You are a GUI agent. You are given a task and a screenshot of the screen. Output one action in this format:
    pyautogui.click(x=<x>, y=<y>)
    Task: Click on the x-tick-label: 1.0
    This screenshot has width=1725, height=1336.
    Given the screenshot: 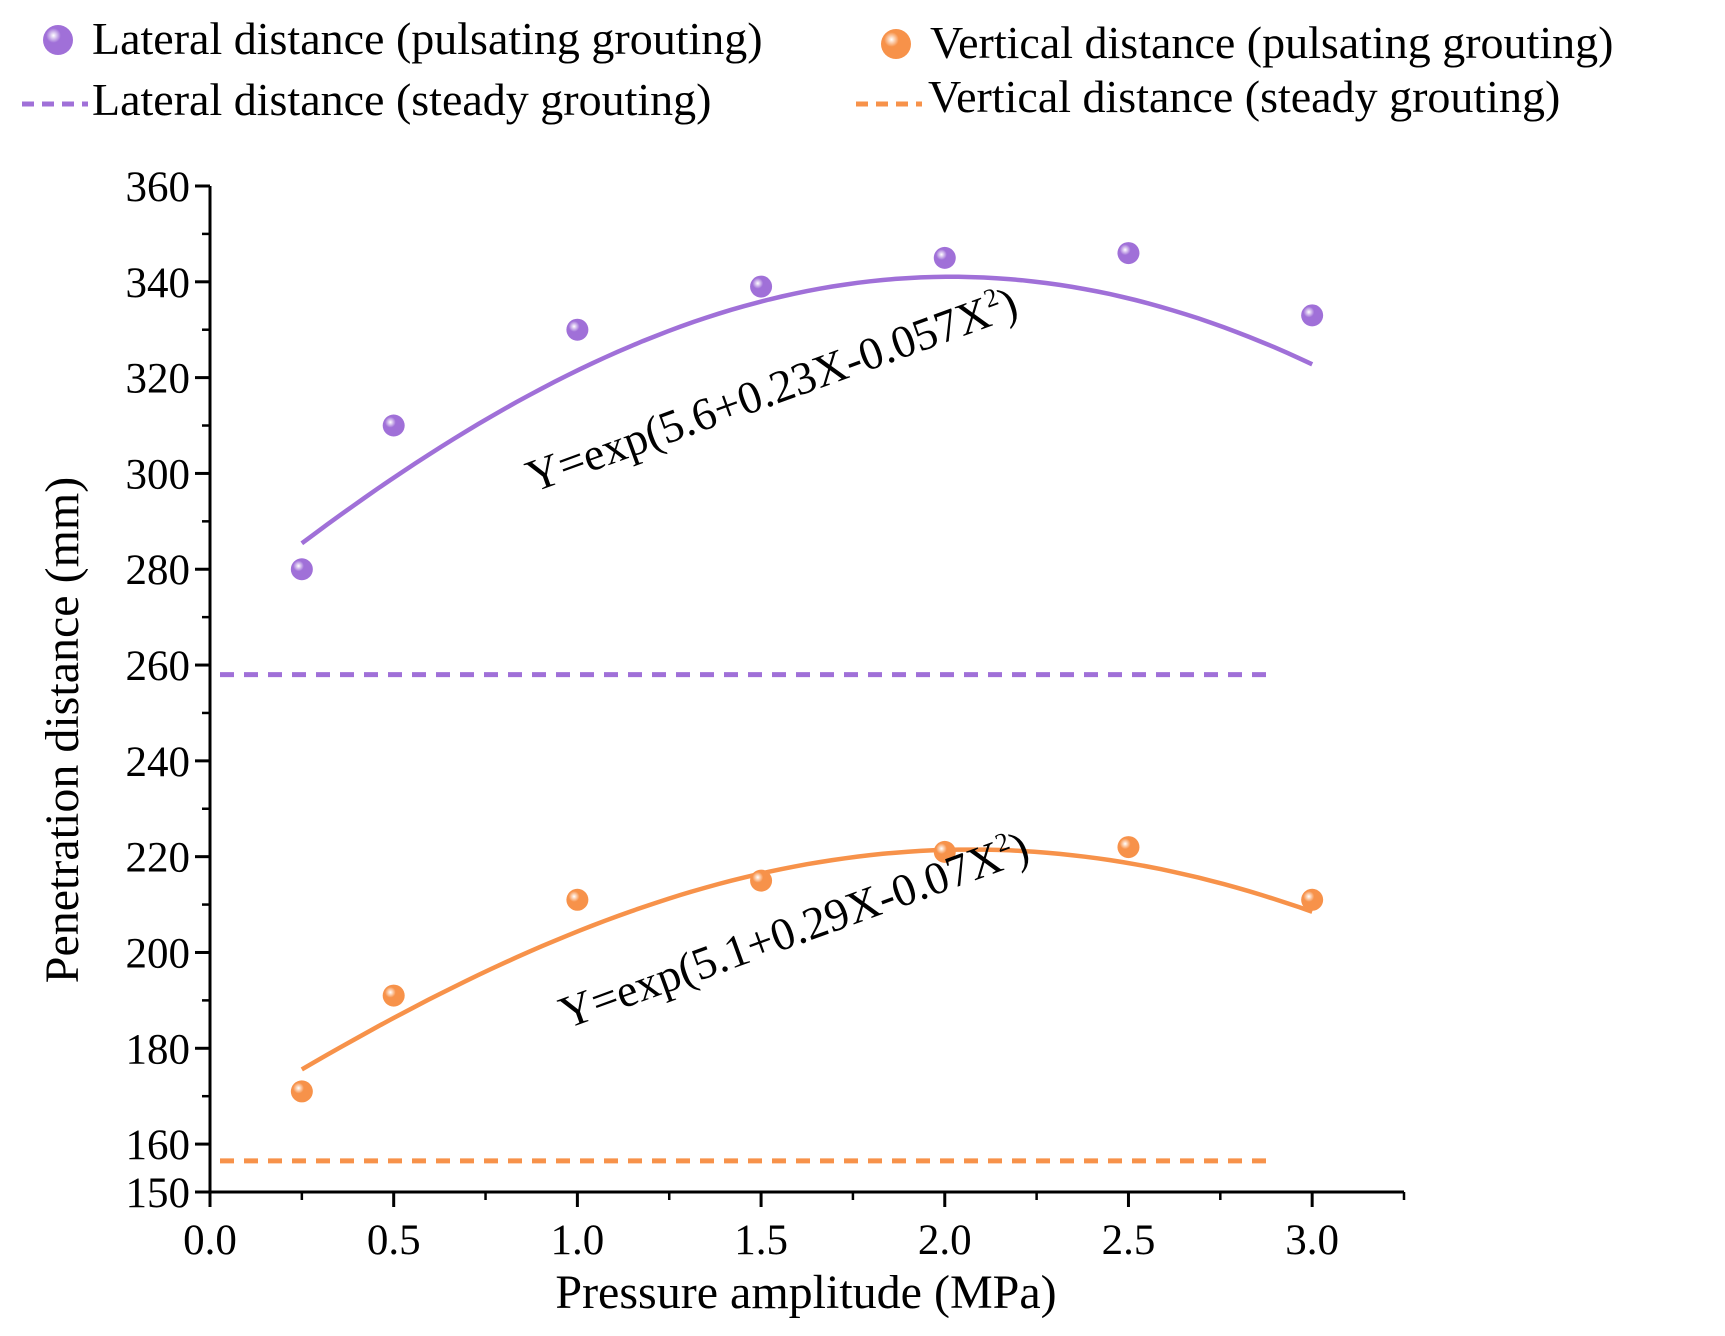 What is the action you would take?
    pyautogui.click(x=578, y=1240)
    